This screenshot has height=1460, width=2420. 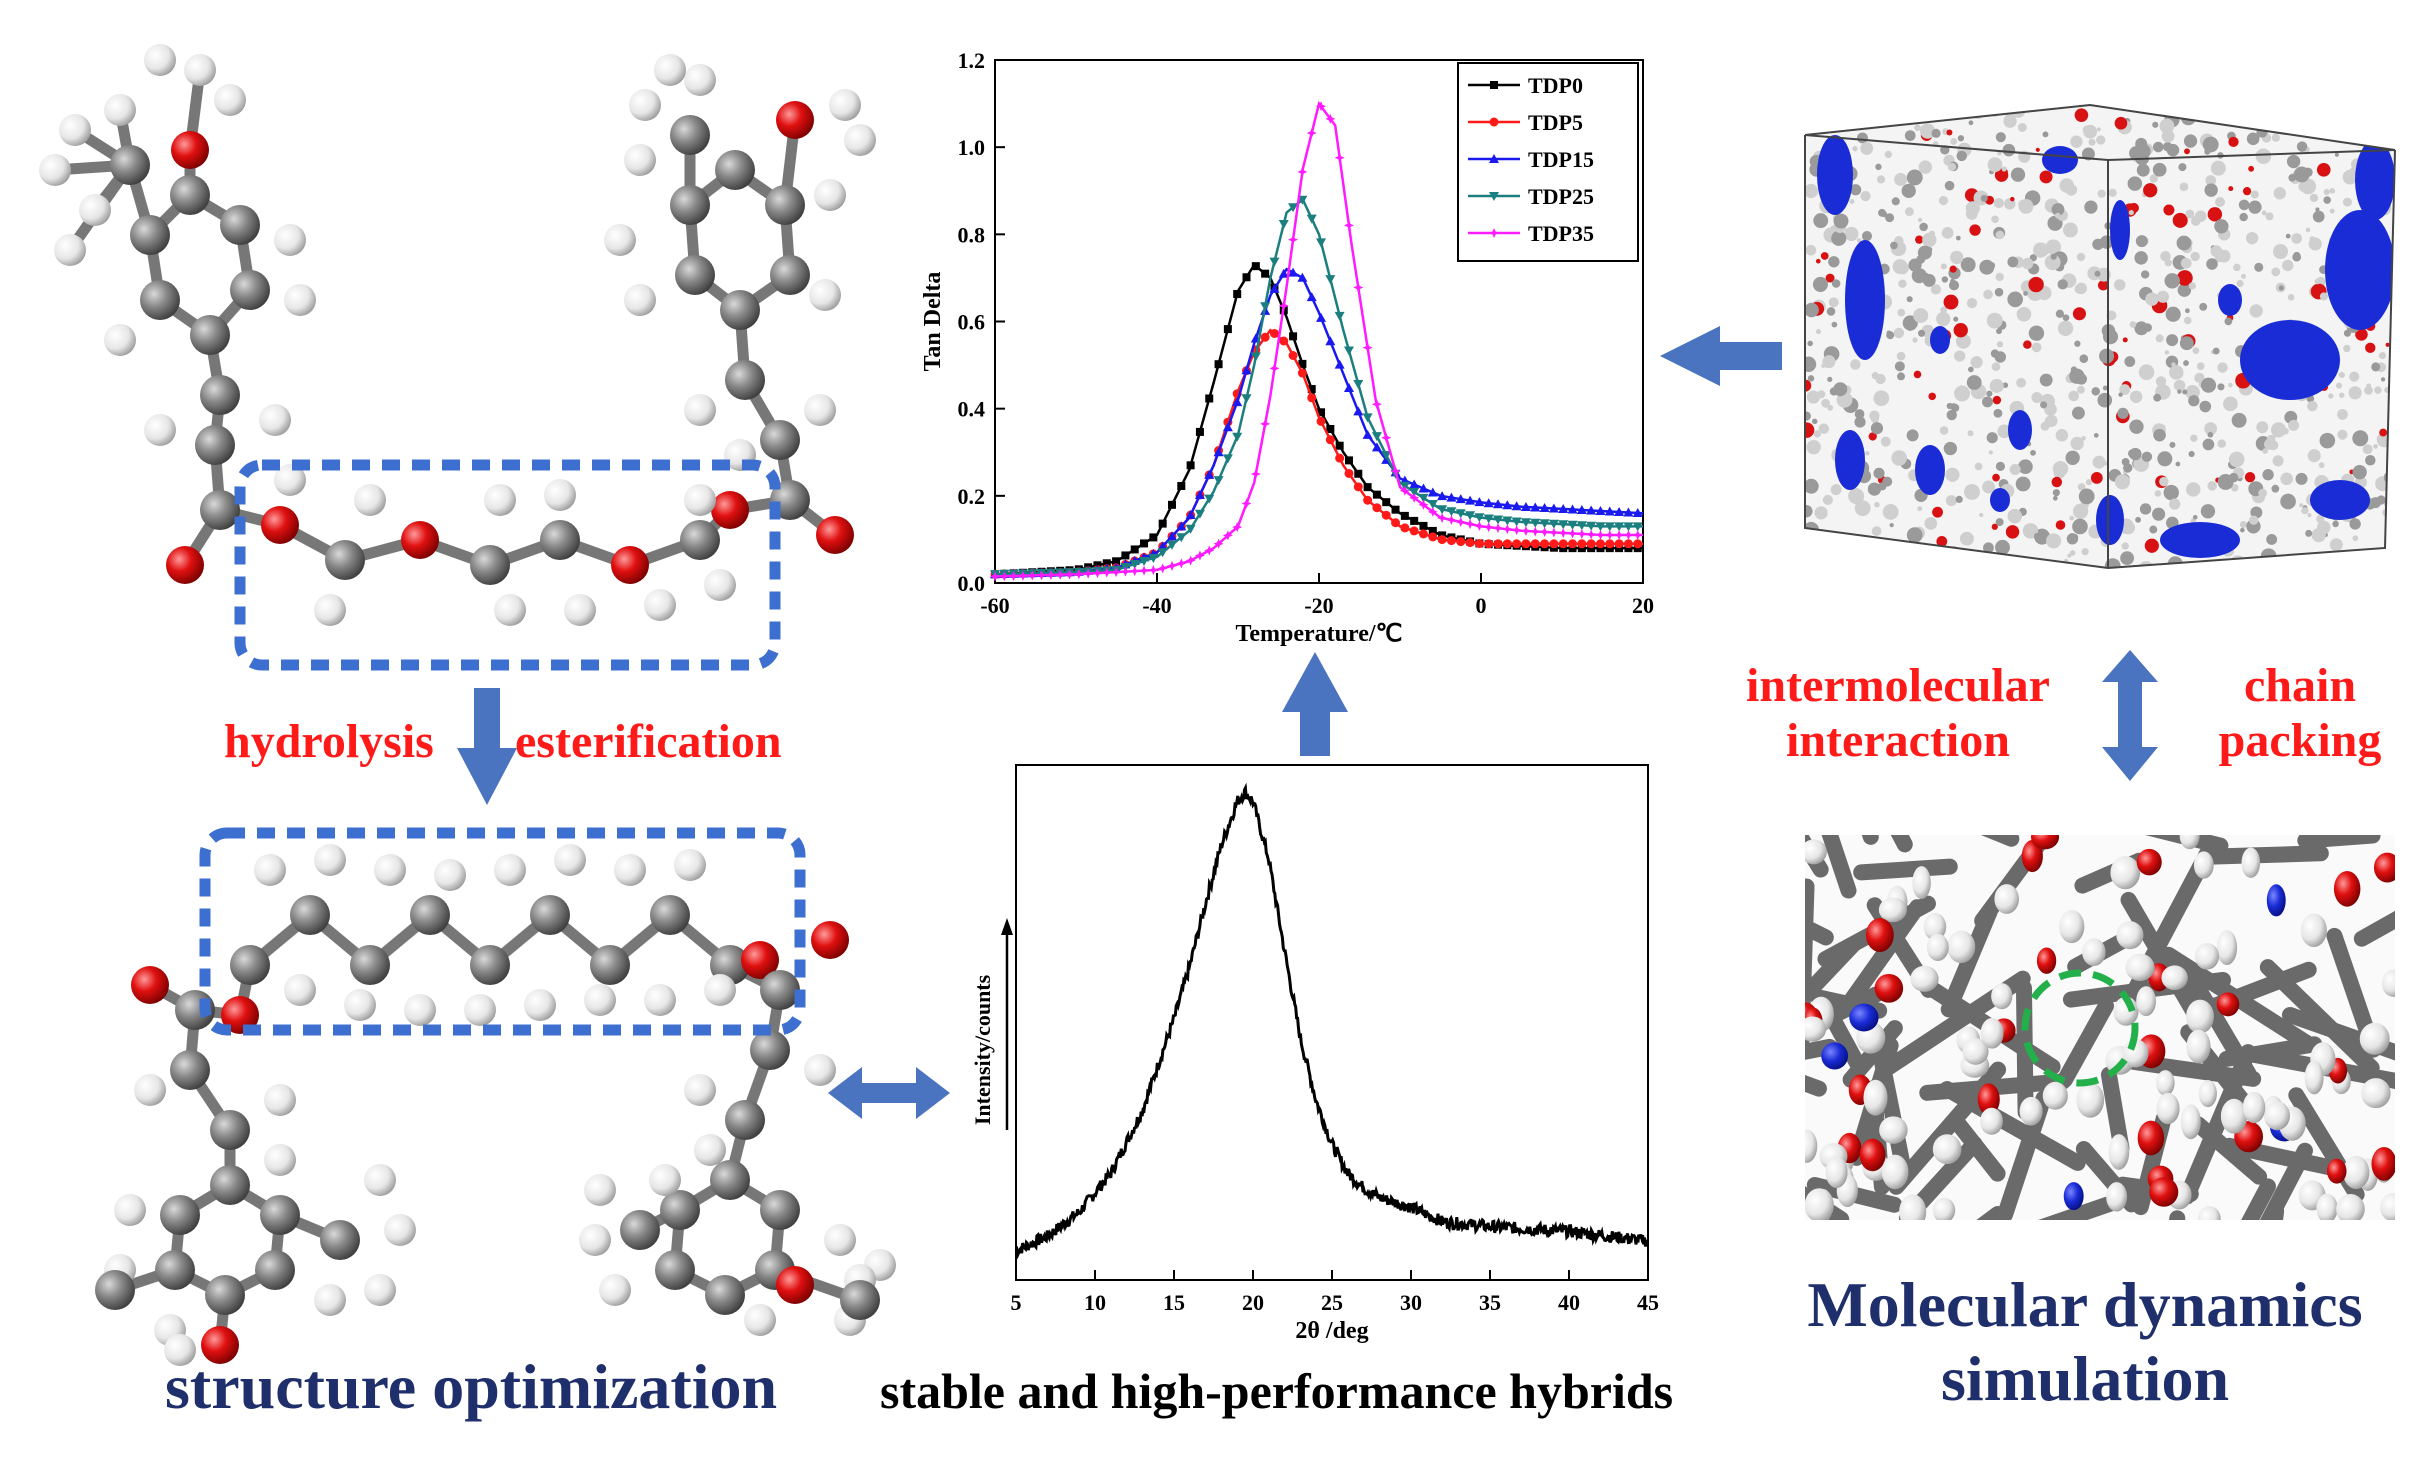 I want to click on xrd-chart: 5 10 15 20 25 30 35 40 45 2θ /deg Intensity/counts, so click(x=1314, y=1054).